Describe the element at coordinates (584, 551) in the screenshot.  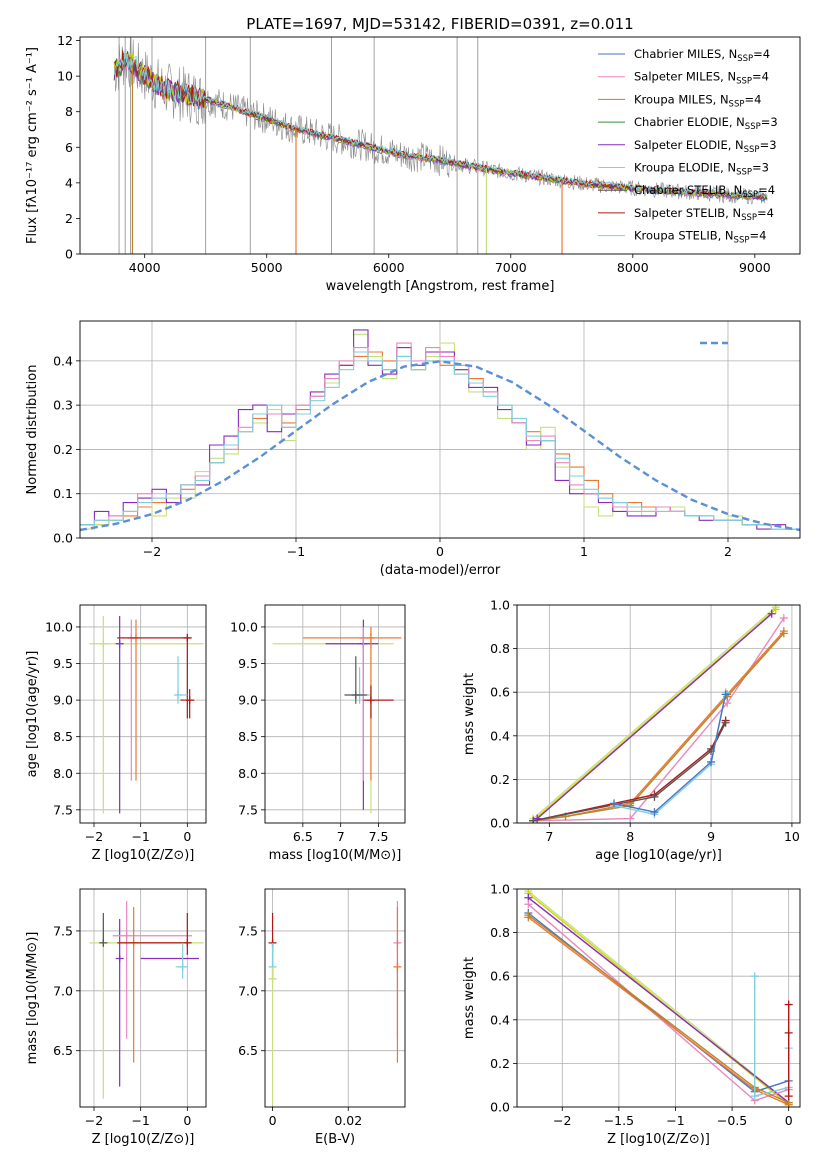
I see `x-tick-label: 1` at that location.